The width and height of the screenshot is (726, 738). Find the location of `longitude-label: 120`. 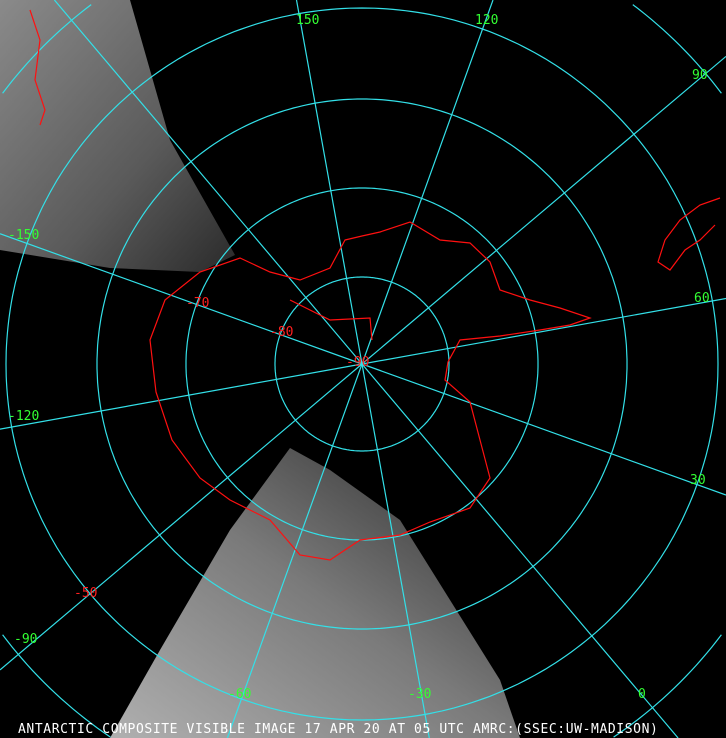

longitude-label: 120 is located at coordinates (487, 20).